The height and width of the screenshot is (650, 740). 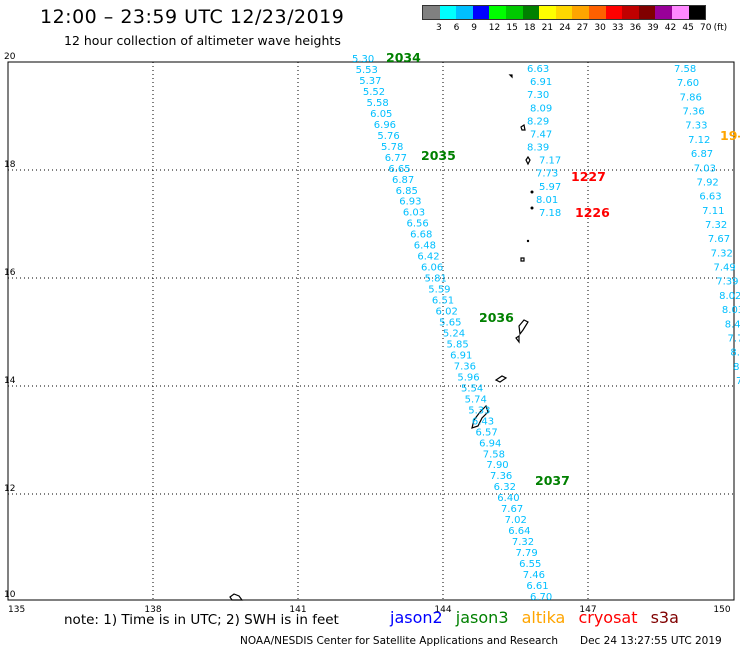 I want to click on wave-height-label: 6.51, so click(x=443, y=301).